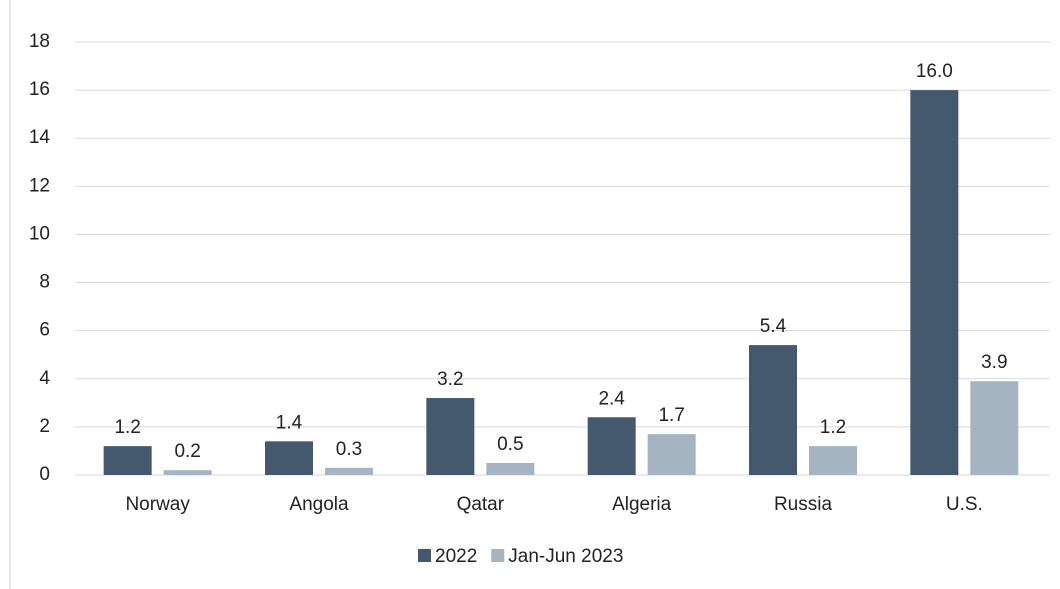  I want to click on x-tick-label: U.S., so click(964, 504).